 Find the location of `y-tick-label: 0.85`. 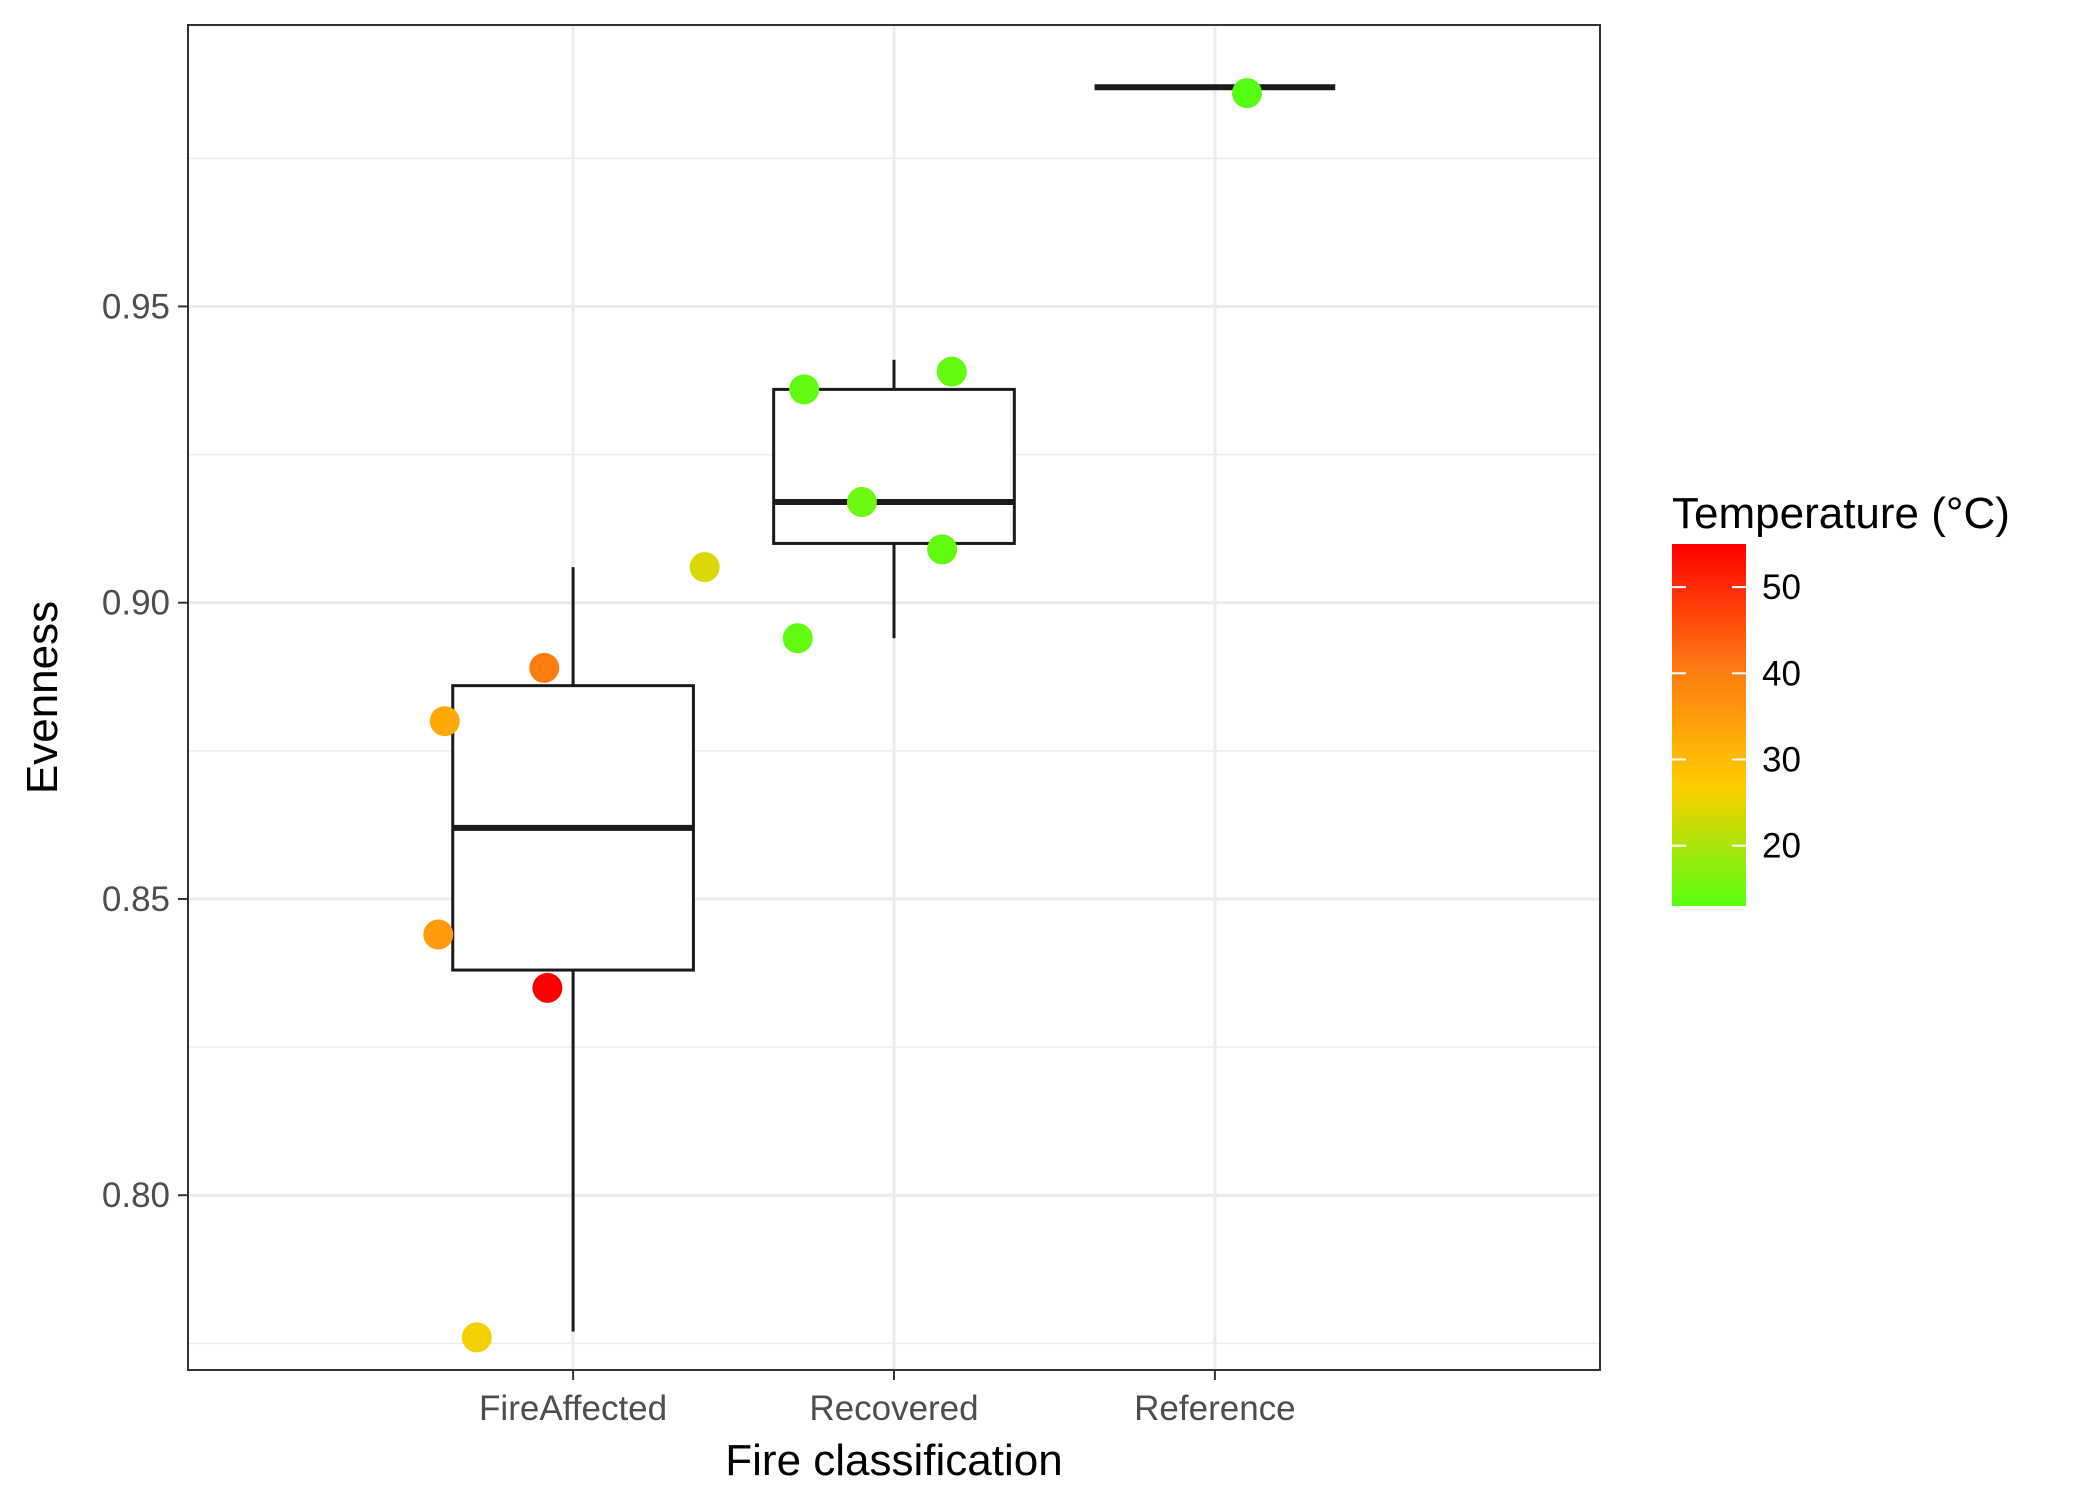

y-tick-label: 0.85 is located at coordinates (136, 899).